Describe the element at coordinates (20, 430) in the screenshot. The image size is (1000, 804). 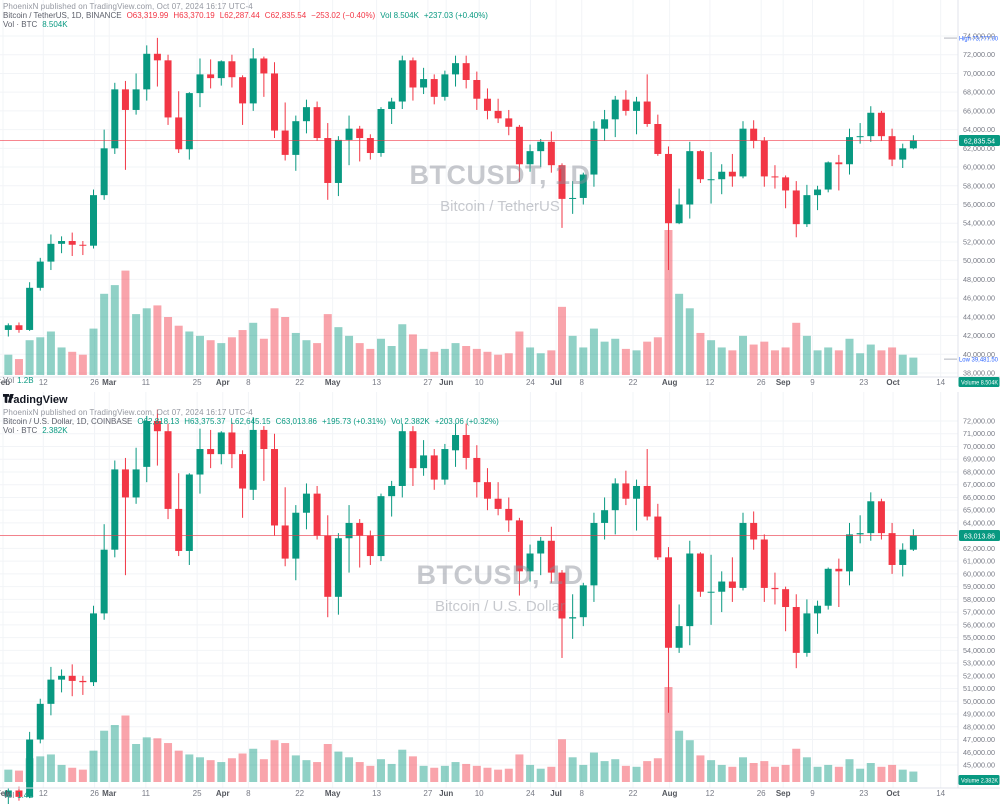
I see `legend-token: Vol · BTC` at that location.